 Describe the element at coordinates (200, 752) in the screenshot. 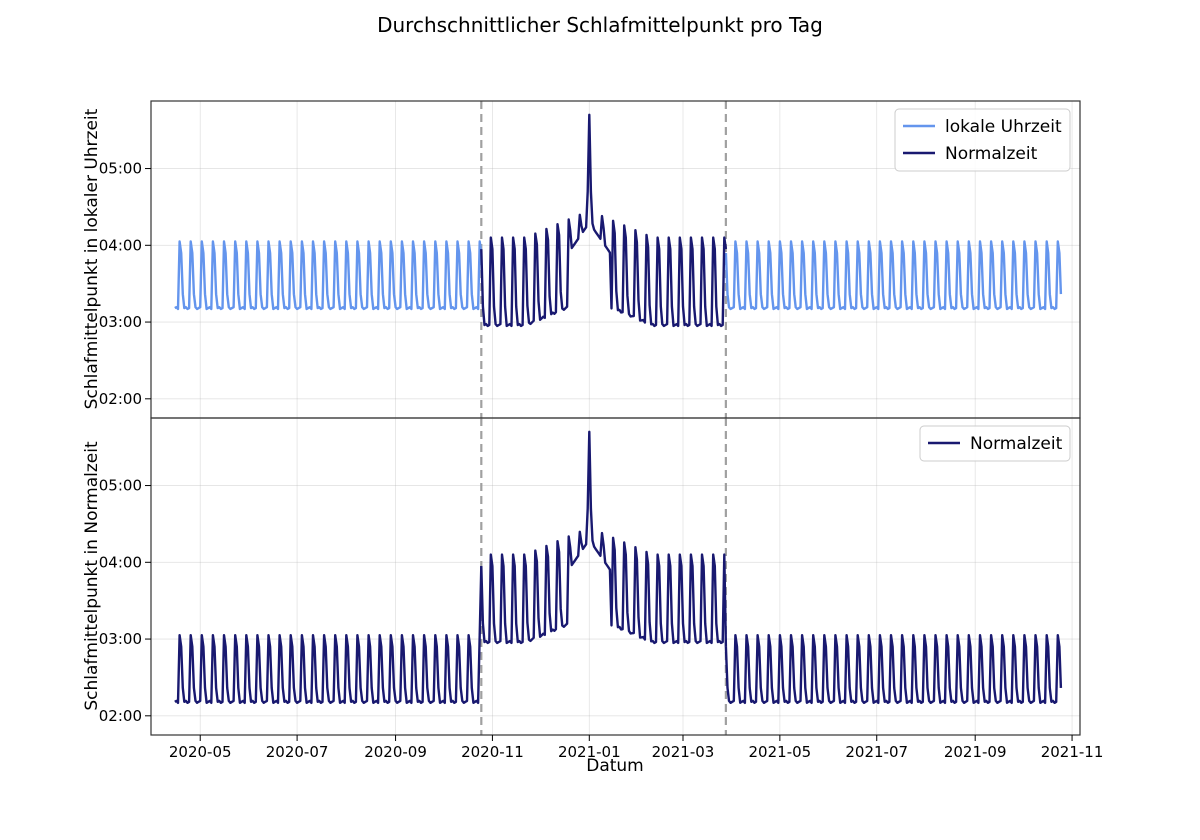

I see `x-tick-label: 2020-05` at that location.